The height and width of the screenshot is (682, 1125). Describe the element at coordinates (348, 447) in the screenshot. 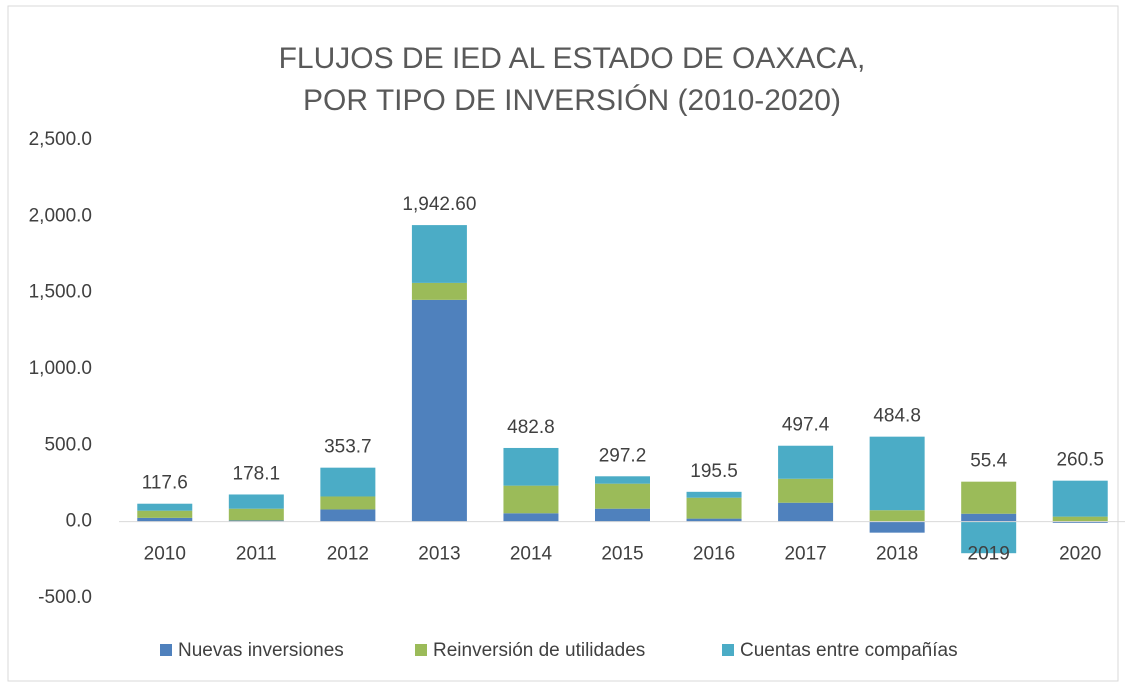

I see `total-label: 353.7` at that location.